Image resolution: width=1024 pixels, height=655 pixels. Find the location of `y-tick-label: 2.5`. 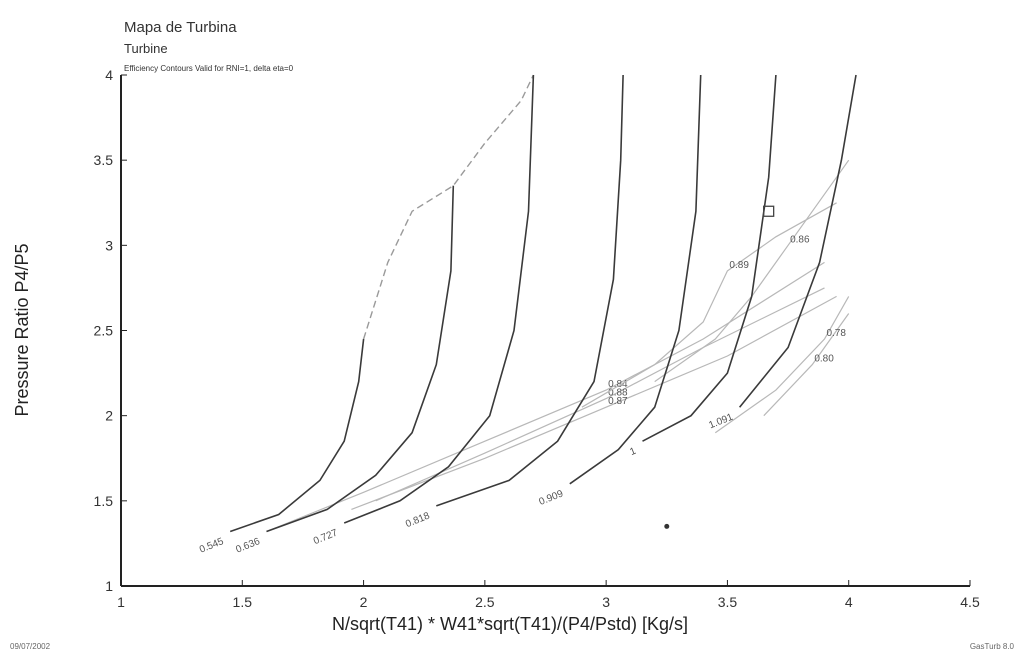

y-tick-label: 2.5 is located at coordinates (104, 331).